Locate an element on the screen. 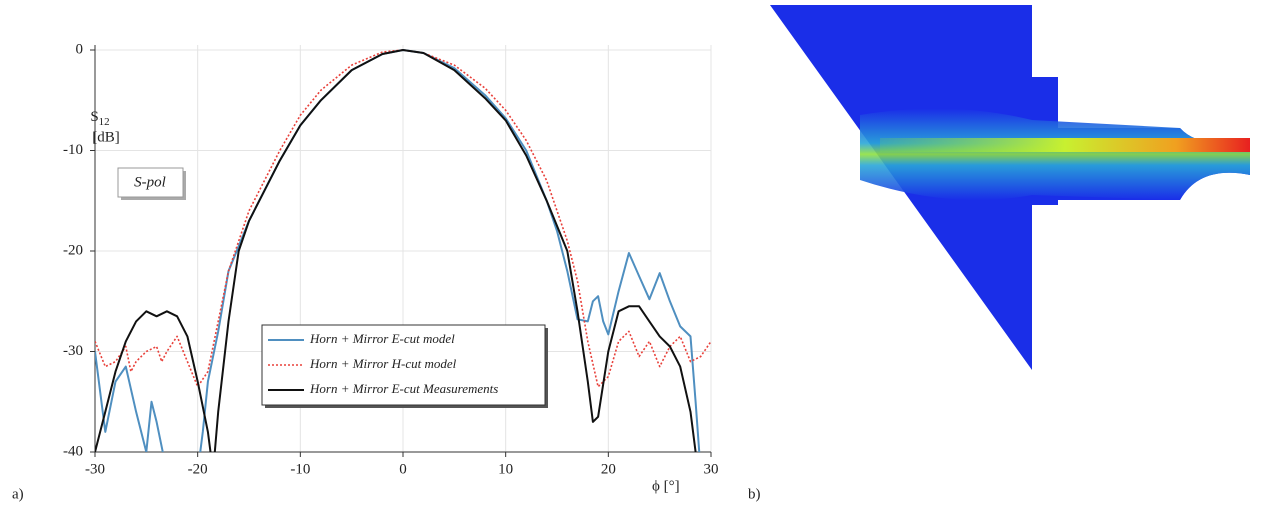 This screenshot has height=518, width=1270. x-tick-label: 30 is located at coordinates (711, 469).